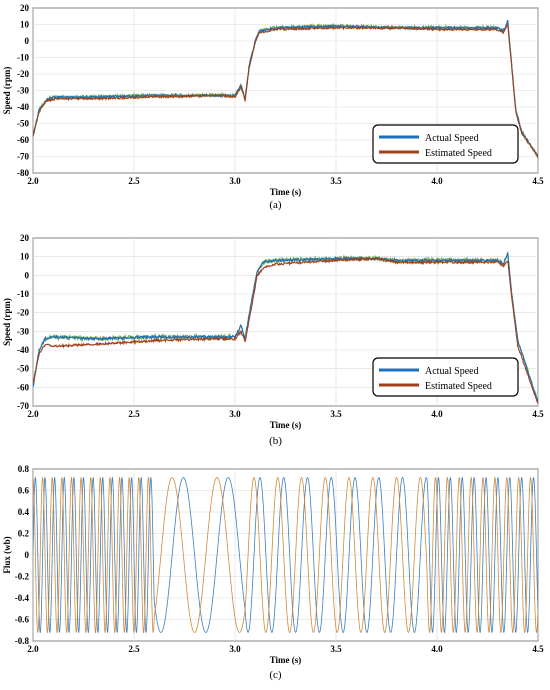 This screenshot has height=690, width=550. What do you see at coordinates (275, 441) in the screenshot?
I see `chart-caption: (b)` at bounding box center [275, 441].